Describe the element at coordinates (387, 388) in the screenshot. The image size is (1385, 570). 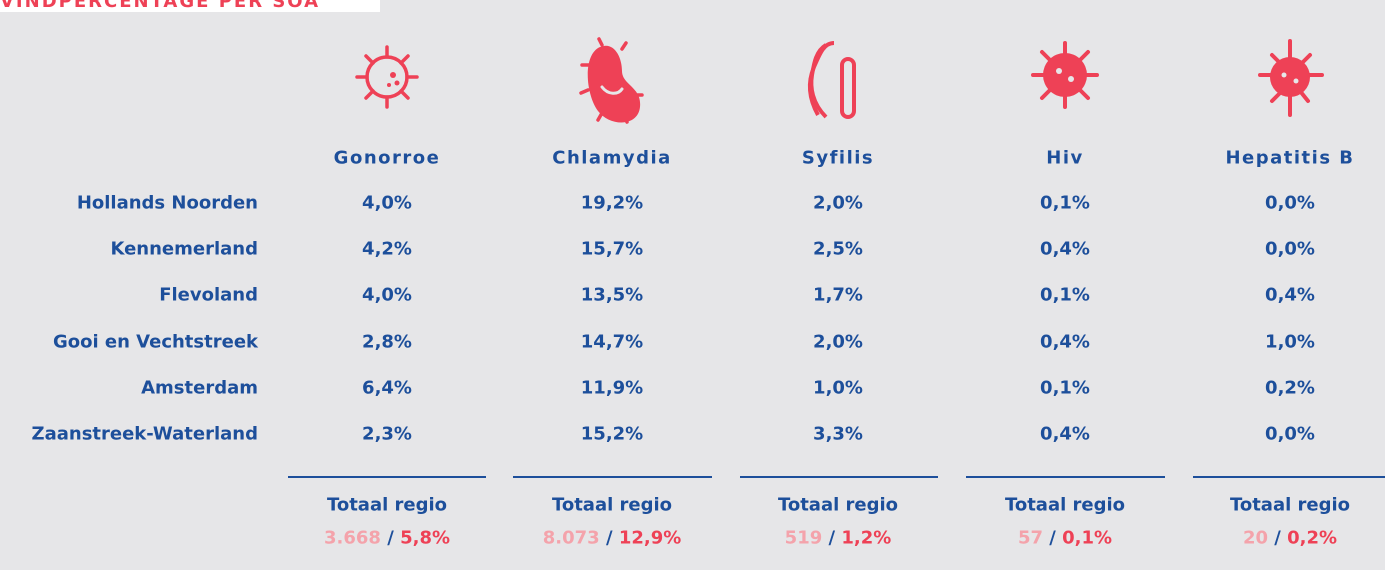
I see `cell: 6,4%` at that location.